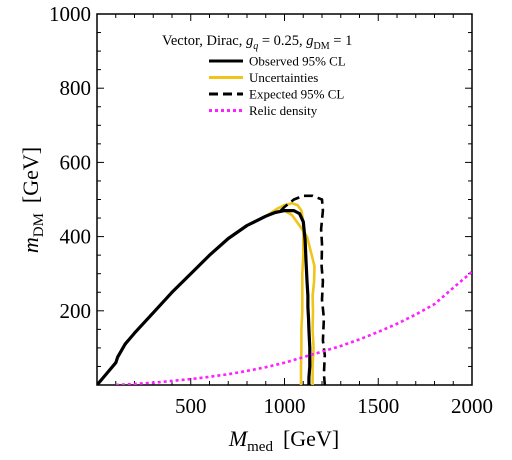  Describe the element at coordinates (257, 42) in the screenshot. I see `legend-title: Vector, Dirac, gq = 0.25, gDM = 1` at that location.